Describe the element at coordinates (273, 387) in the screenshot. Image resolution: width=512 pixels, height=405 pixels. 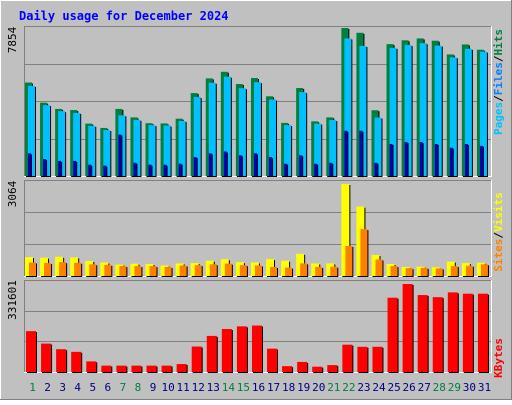
I see `x-label-day-17: 17` at that location.